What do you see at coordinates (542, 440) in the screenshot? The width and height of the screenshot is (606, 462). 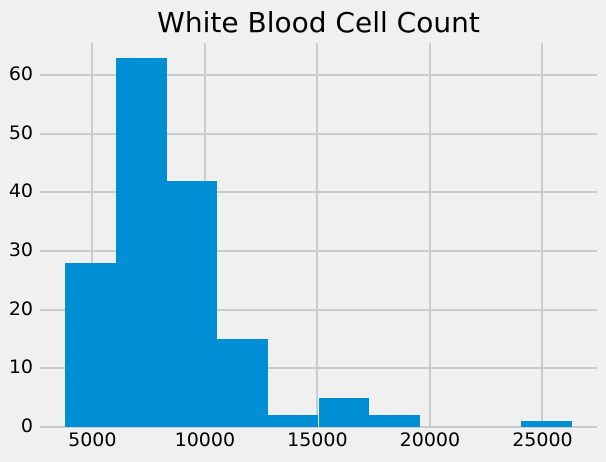 I see `x-tick-label: 25000` at bounding box center [542, 440].